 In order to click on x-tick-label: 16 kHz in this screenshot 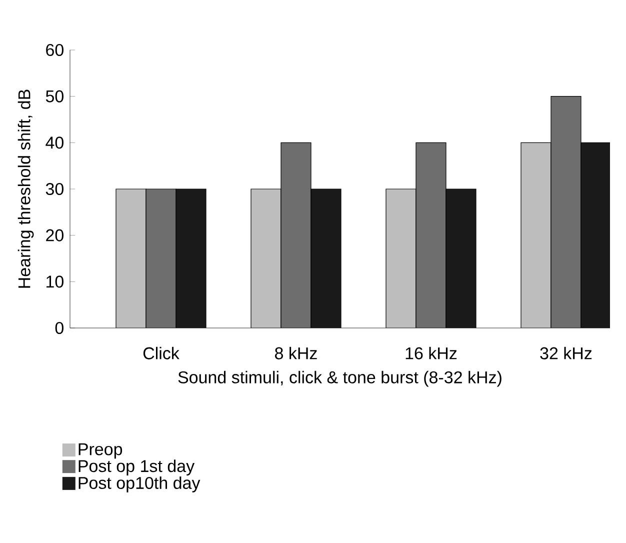, I will do `click(431, 353)`.